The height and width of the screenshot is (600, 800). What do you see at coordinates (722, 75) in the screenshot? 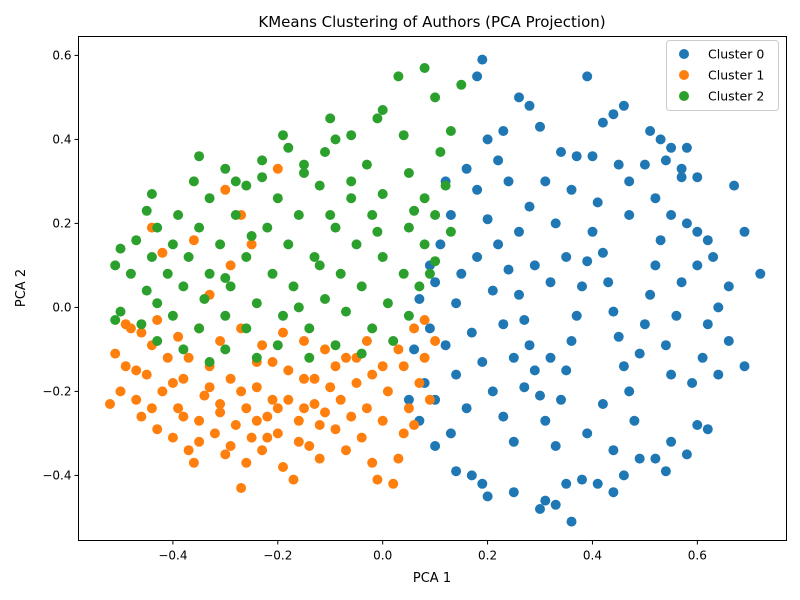
I see `legend: Cluster 0 Cluster 1 Cluster 2` at bounding box center [722, 75].